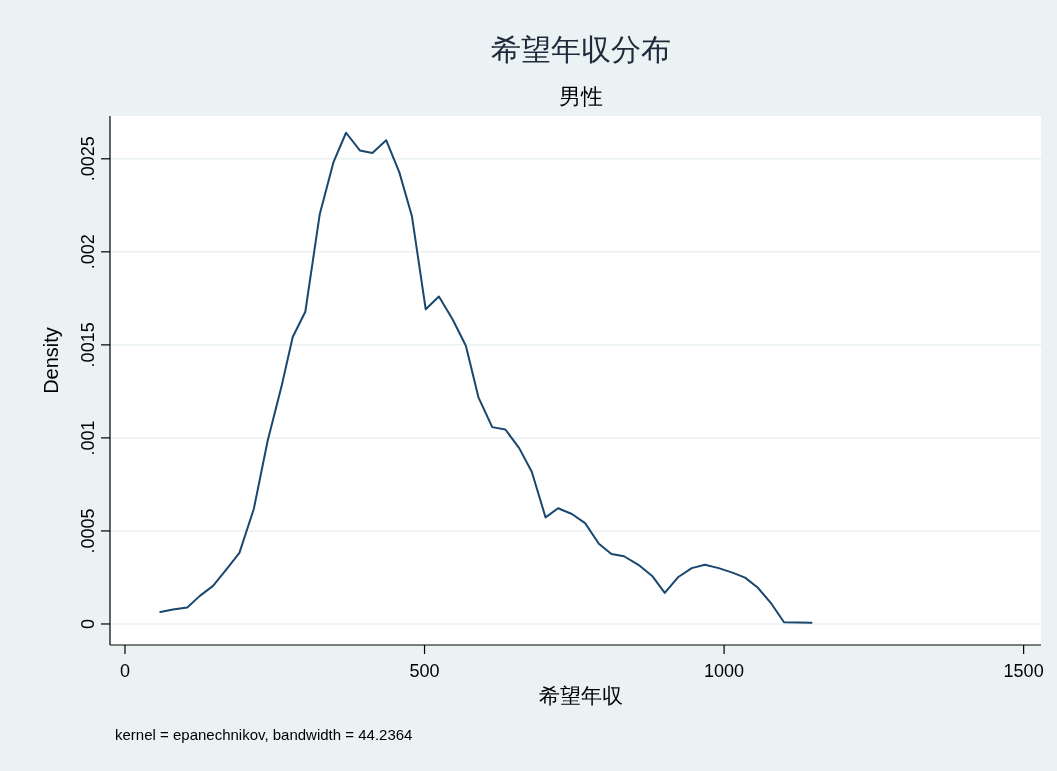  I want to click on y-tick-label: .0015, so click(88, 345).